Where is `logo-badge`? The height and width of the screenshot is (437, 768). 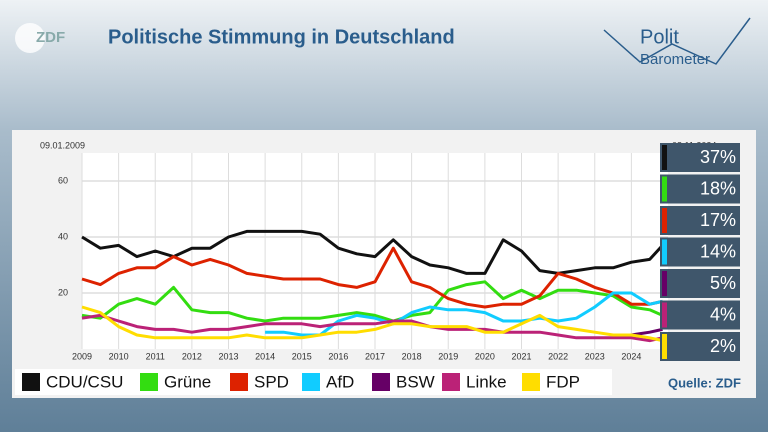 logo-badge is located at coordinates (30, 38).